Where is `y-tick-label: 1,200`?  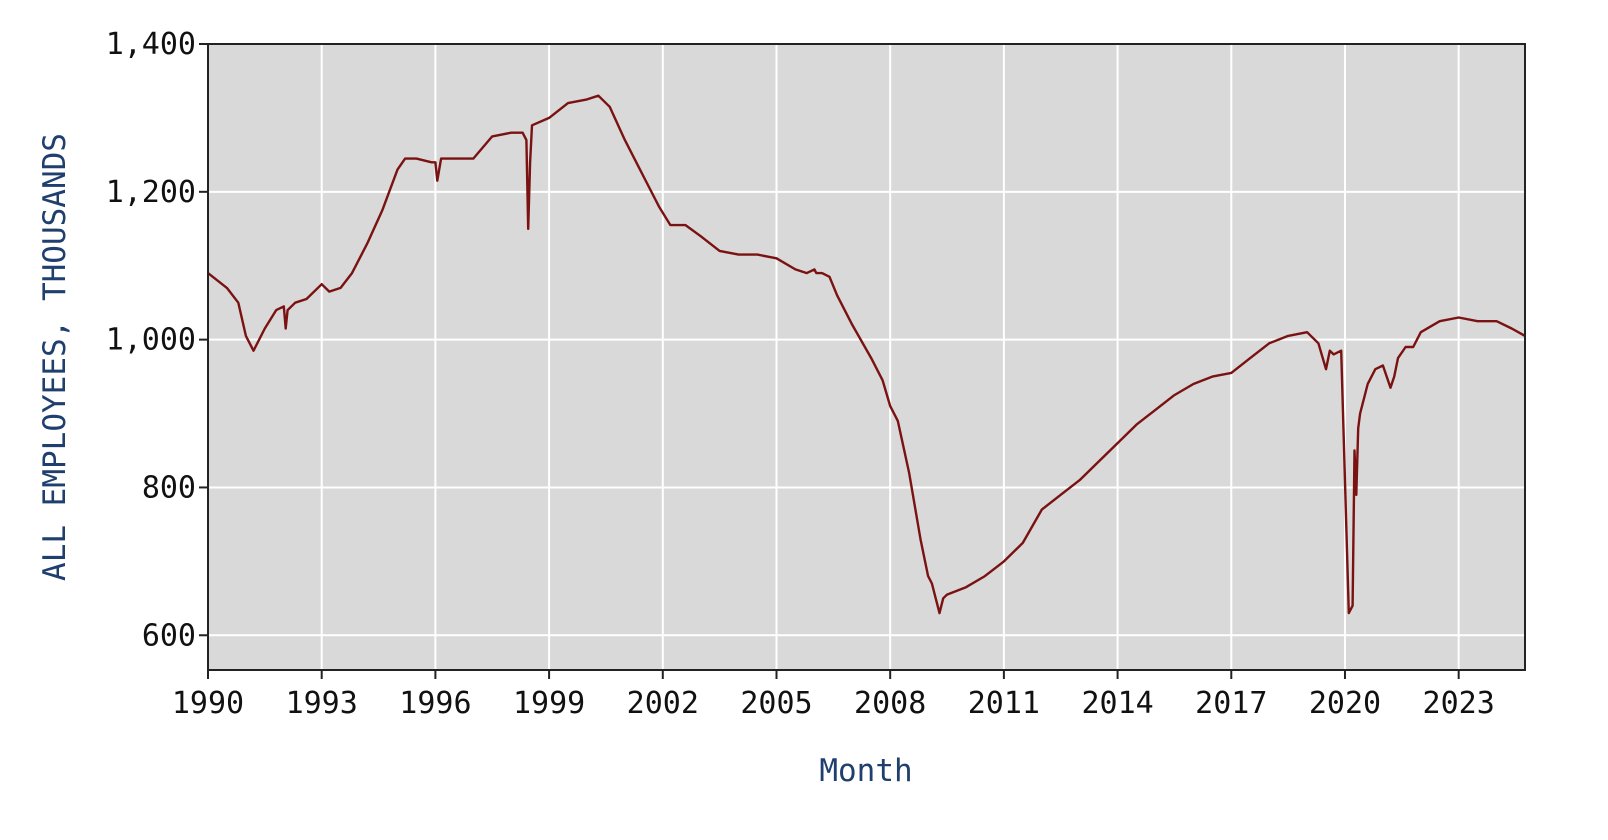
y-tick-label: 1,200 is located at coordinates (151, 192).